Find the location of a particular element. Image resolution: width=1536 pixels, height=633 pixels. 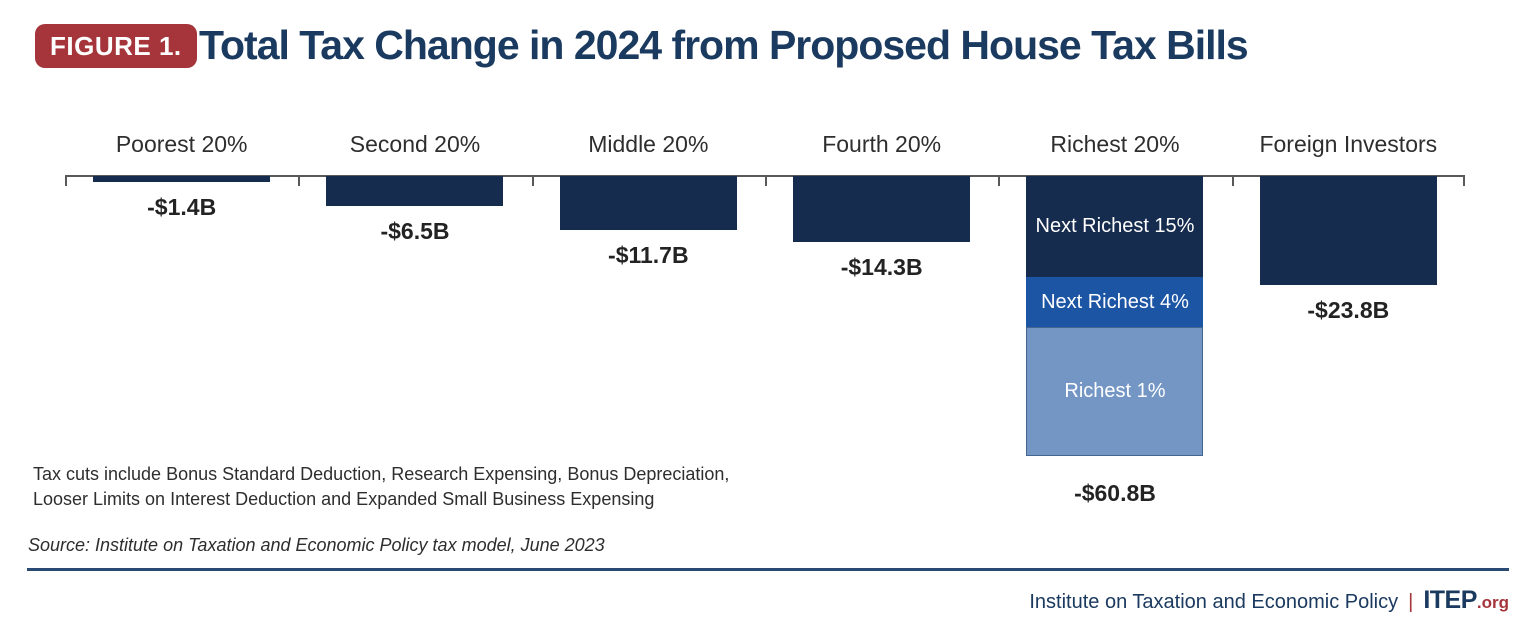

value-label: -$11.7B is located at coordinates (648, 255).